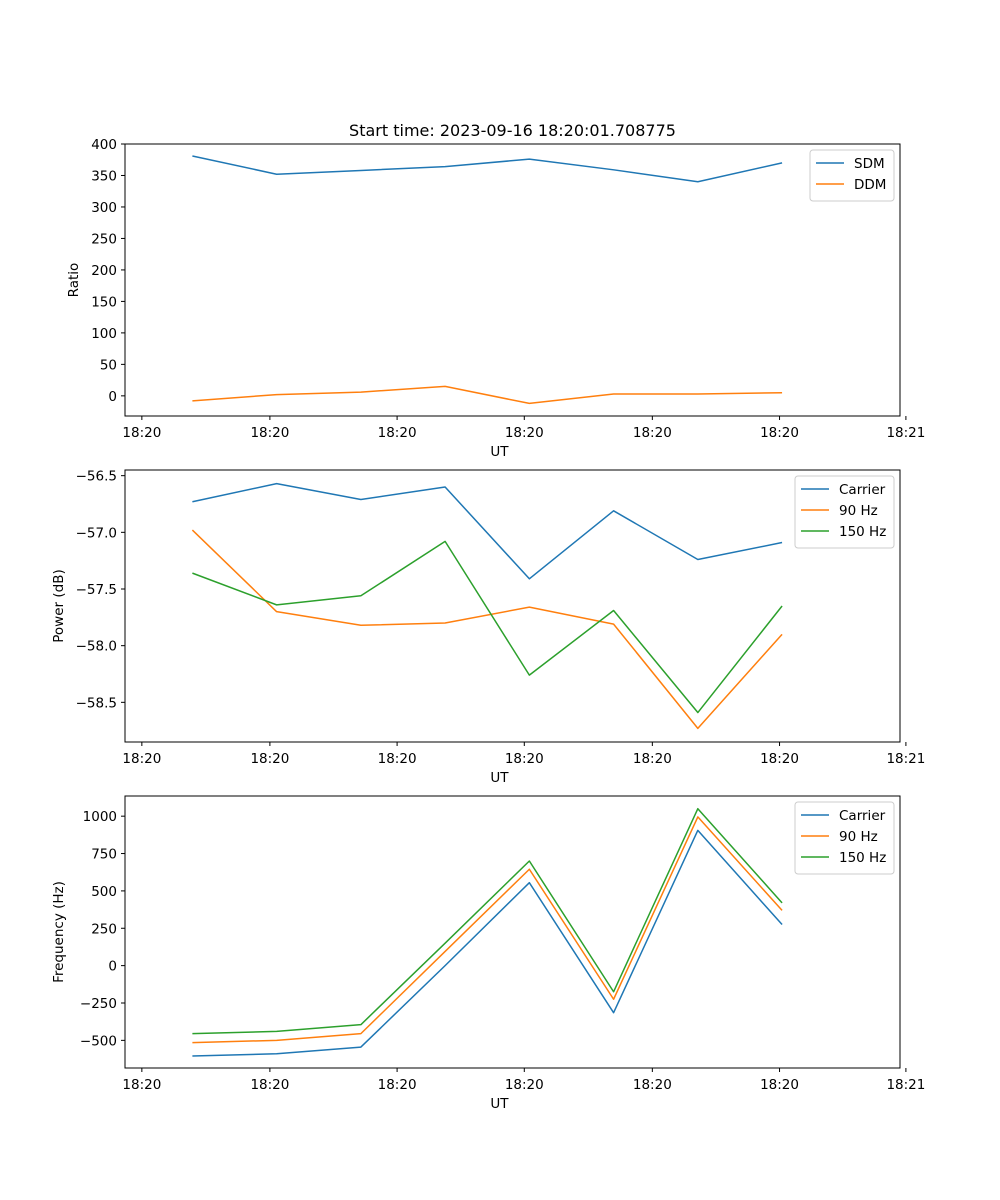  Describe the element at coordinates (96, 703) in the screenshot. I see `power-y-tick-label: −58.5` at that location.